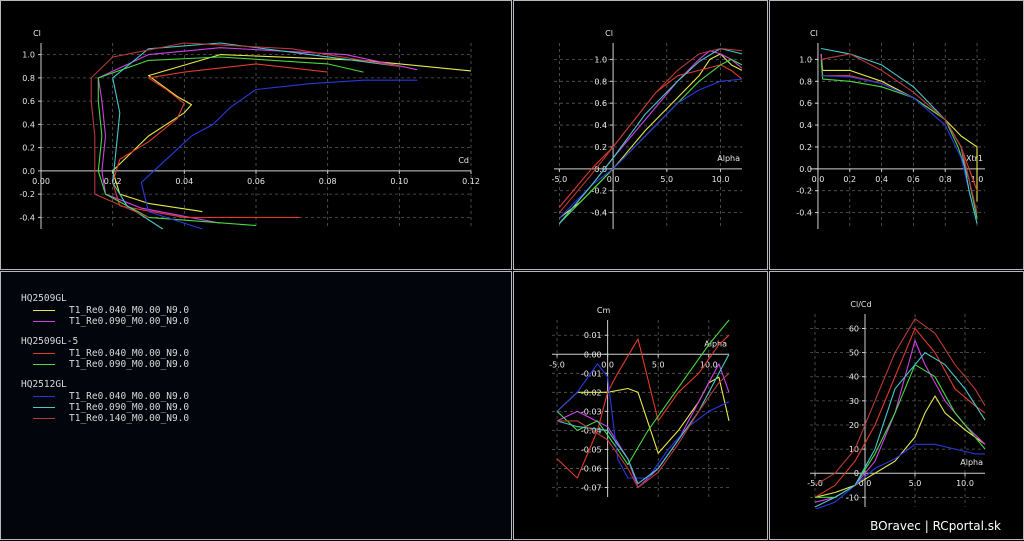  Describe the element at coordinates (604, 310) in the screenshot. I see `y-axis-label: Cm` at that location.